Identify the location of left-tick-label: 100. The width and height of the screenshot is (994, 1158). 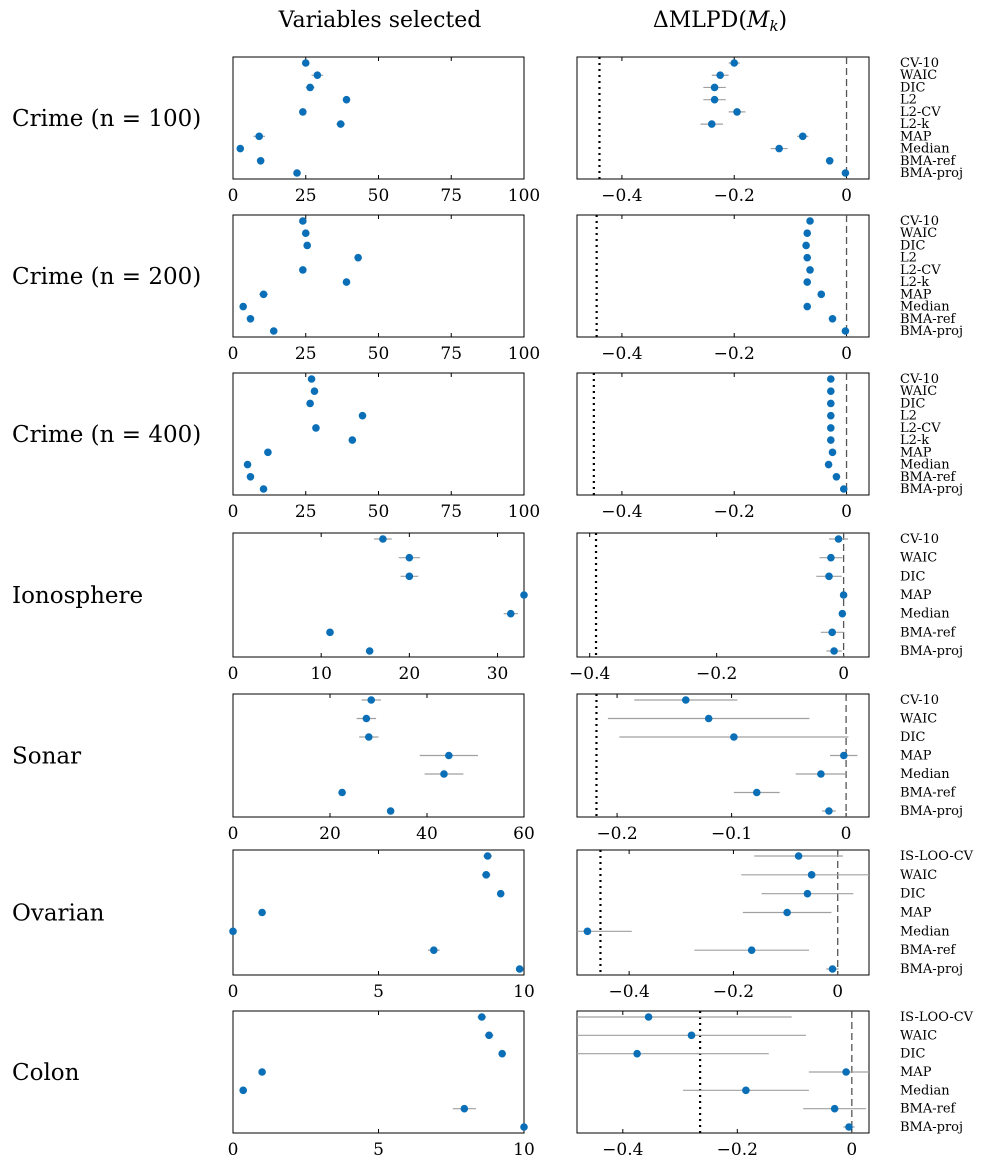
(524, 354).